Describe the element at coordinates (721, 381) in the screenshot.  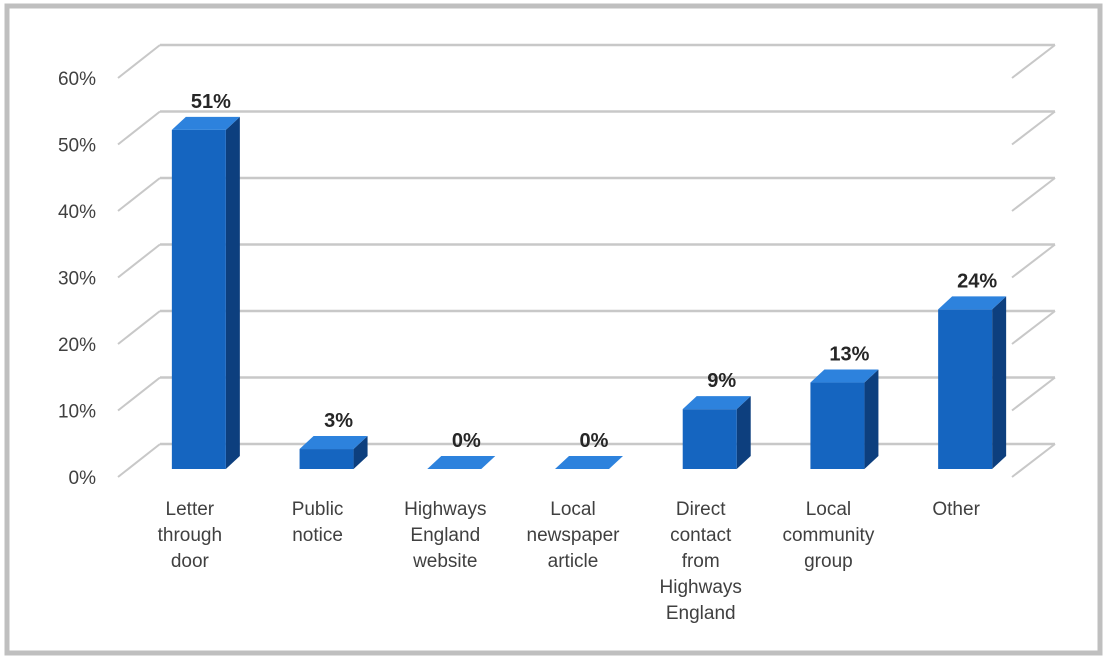
I see `data-label: 9%` at that location.